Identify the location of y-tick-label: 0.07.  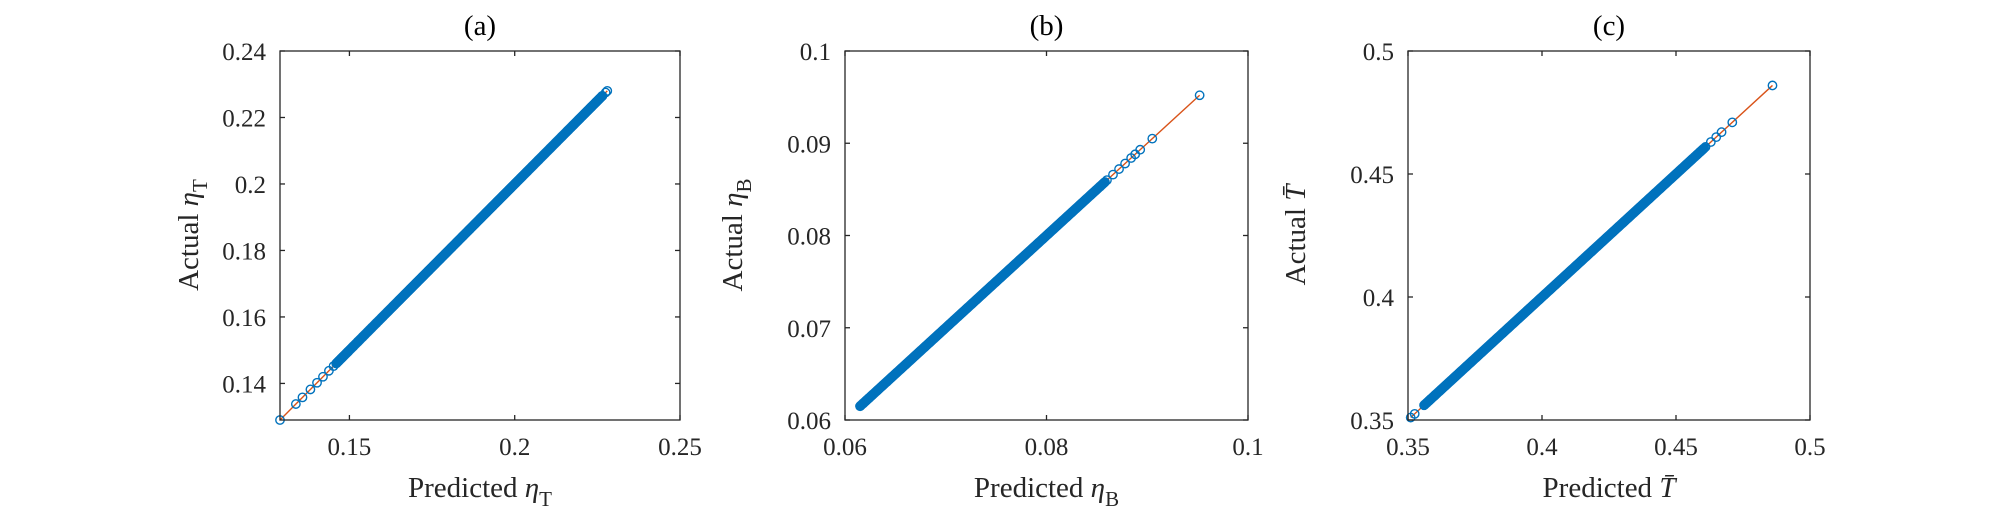
(809, 329).